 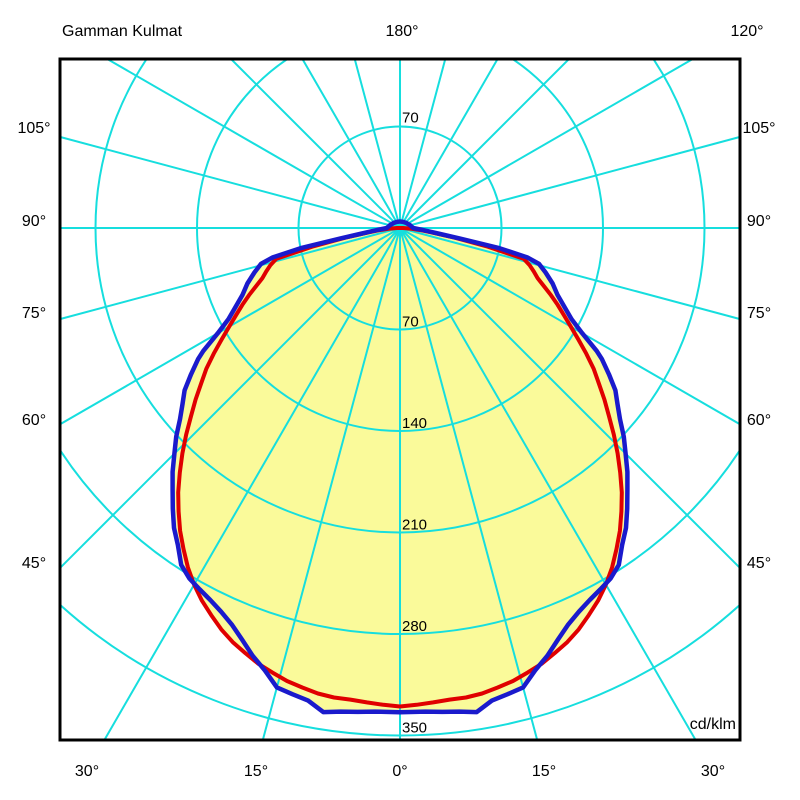 What do you see at coordinates (34, 420) in the screenshot?
I see `angle-label-left: 60°` at bounding box center [34, 420].